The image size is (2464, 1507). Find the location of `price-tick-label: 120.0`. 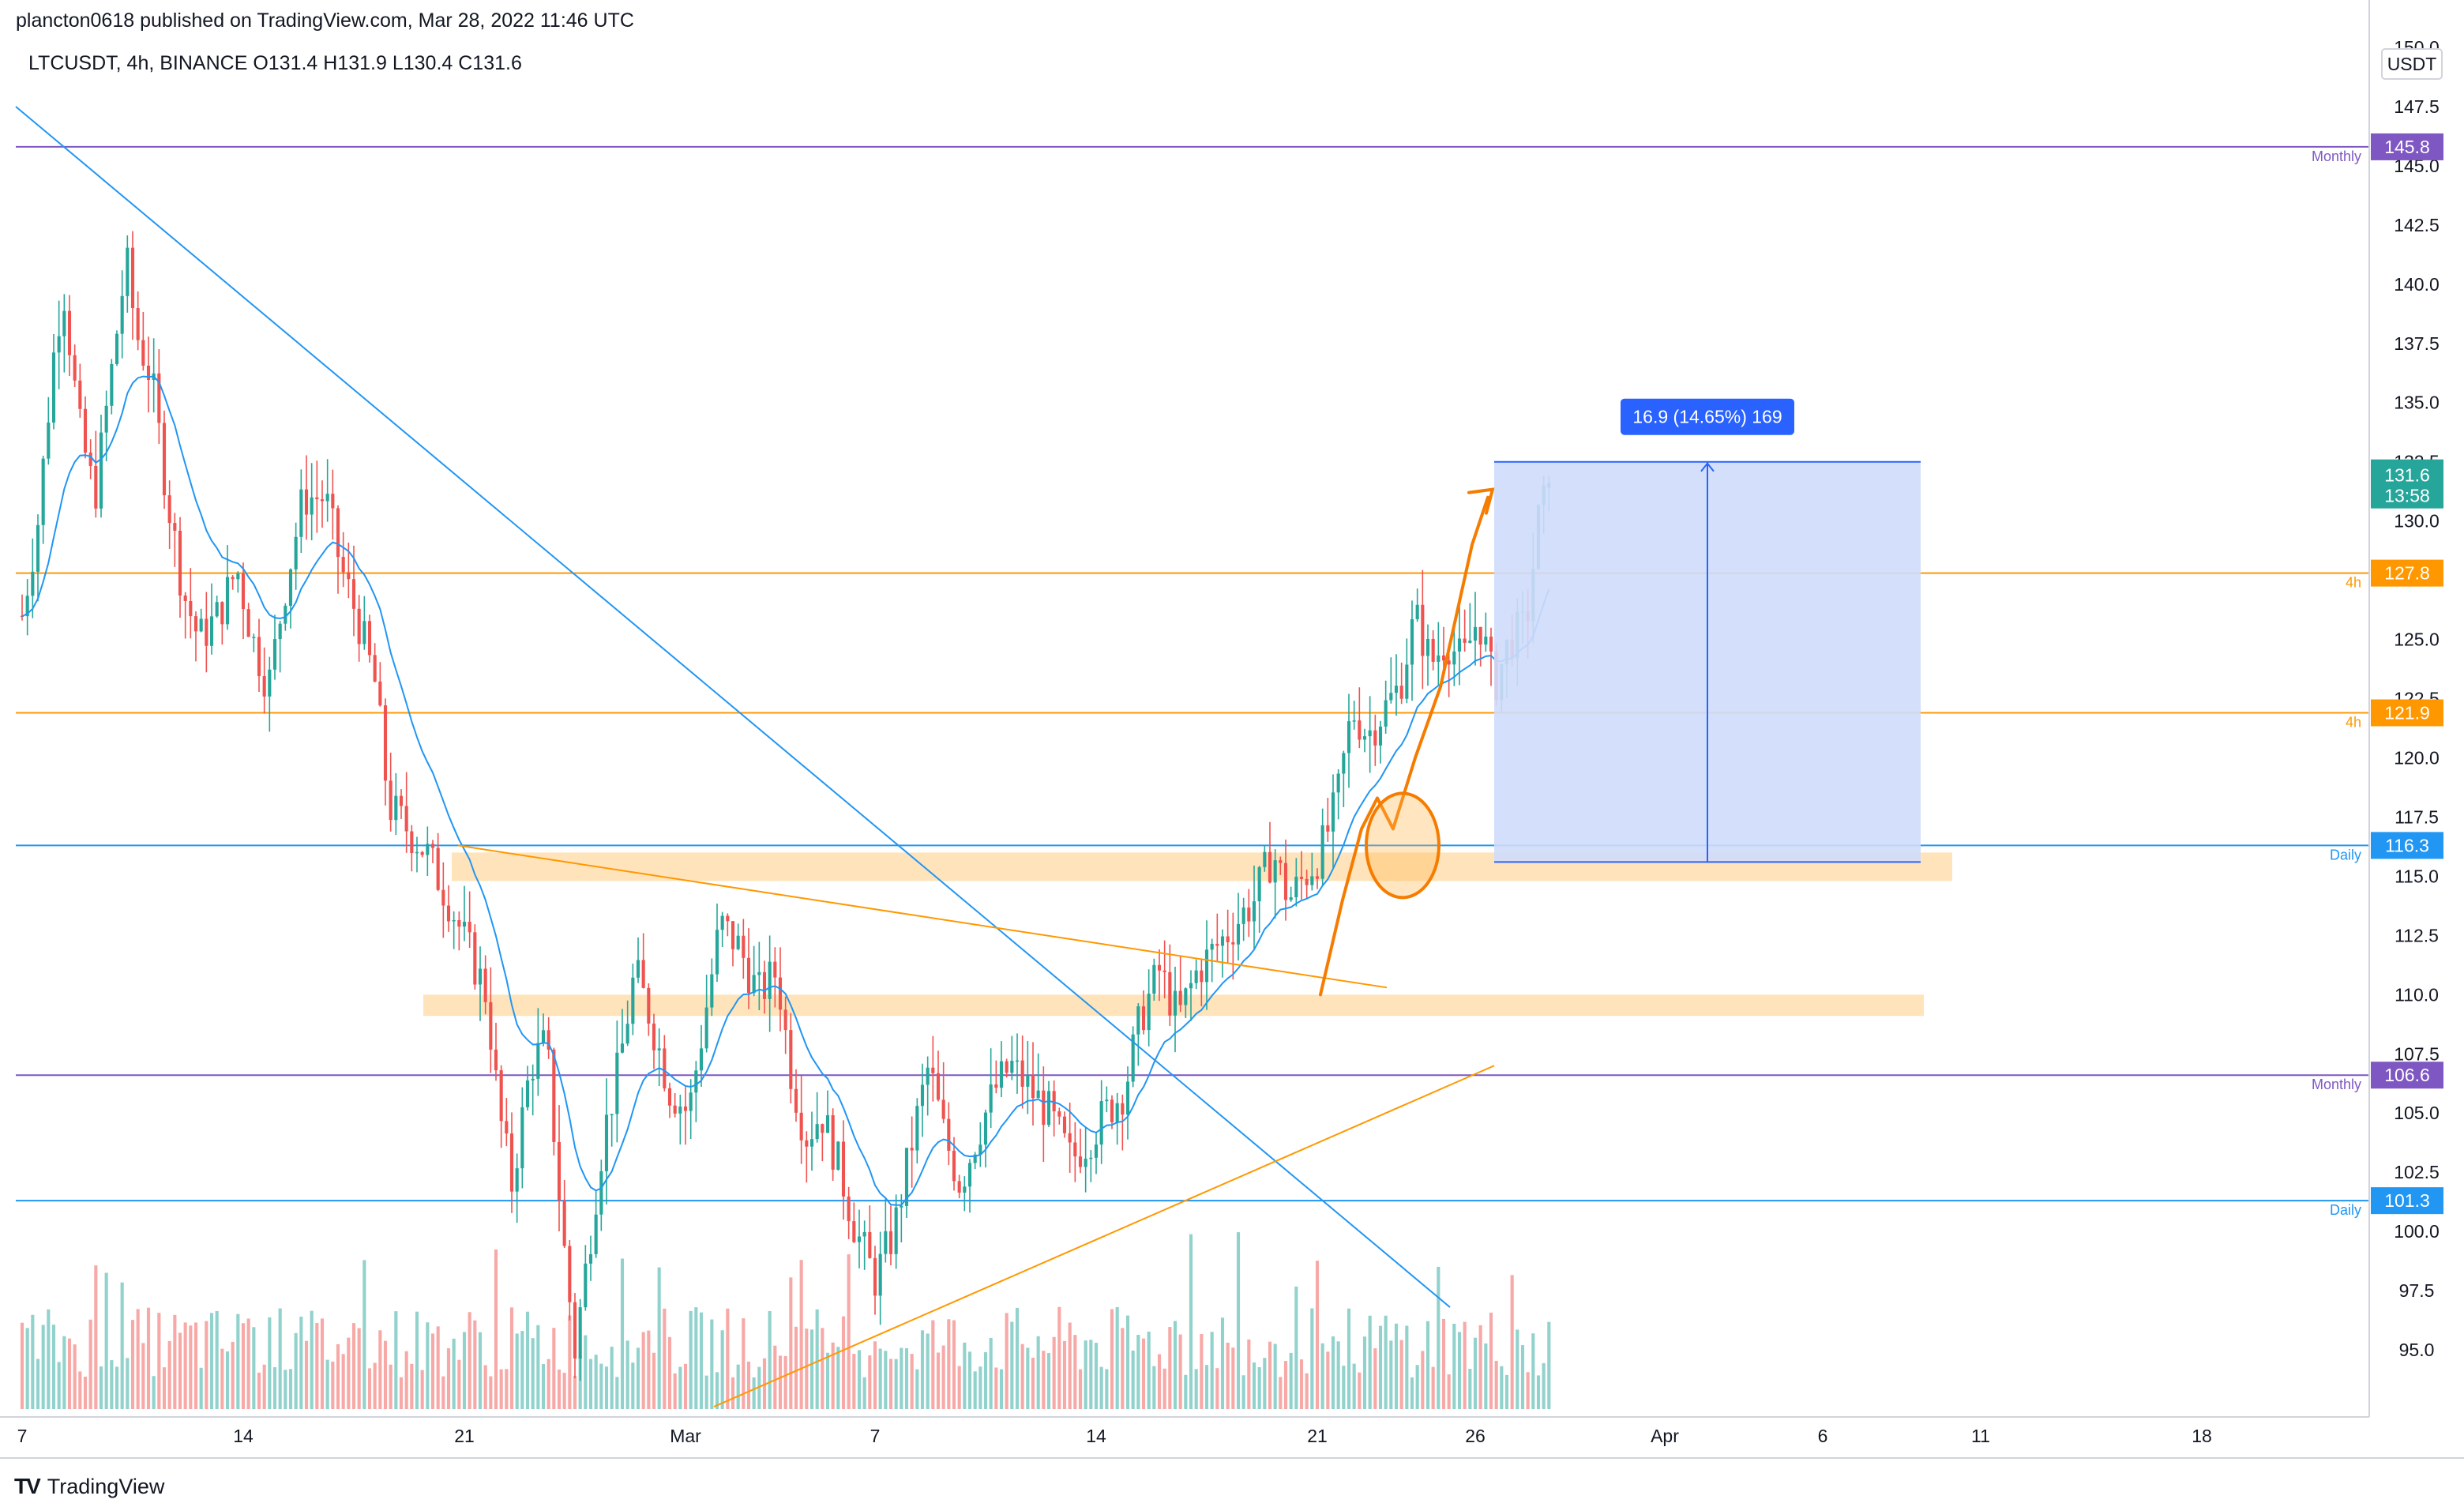

price-tick-label: 120.0 is located at coordinates (2417, 757).